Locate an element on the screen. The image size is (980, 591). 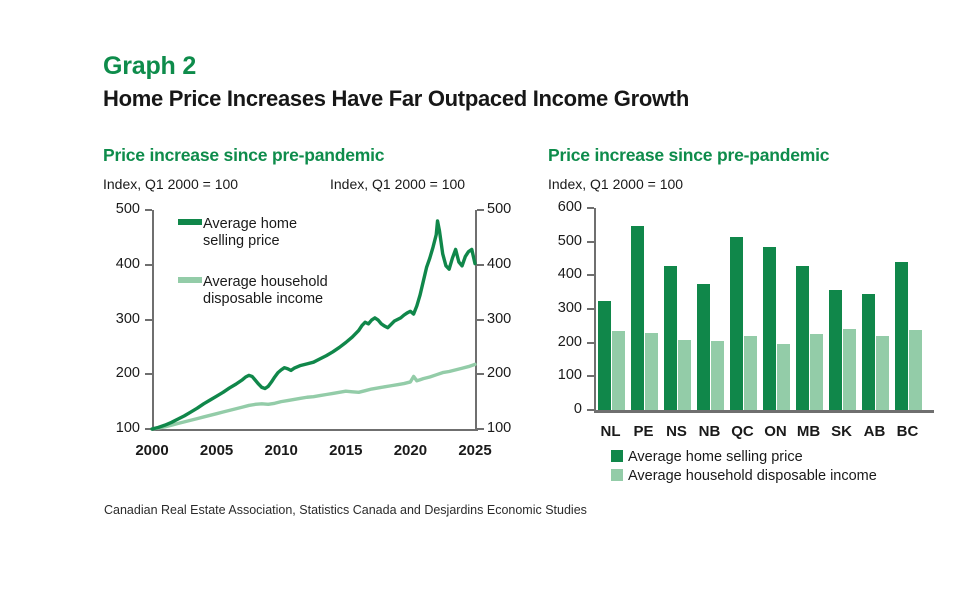
bar-category-label-ab: AB is located at coordinates (874, 431).